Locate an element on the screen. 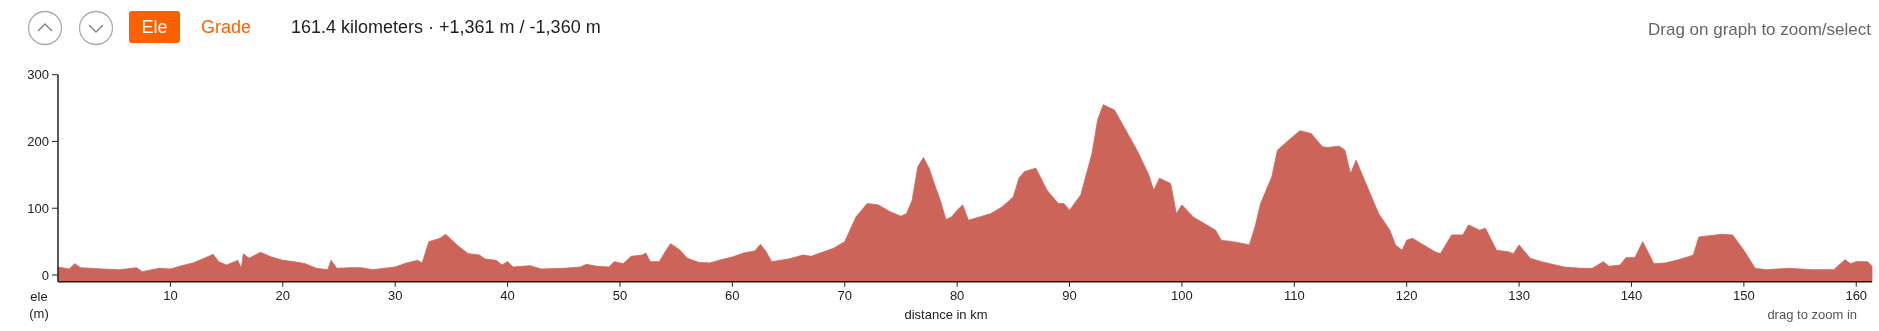 This screenshot has width=1879, height=331. y-tick-label: 300 is located at coordinates (38, 75).